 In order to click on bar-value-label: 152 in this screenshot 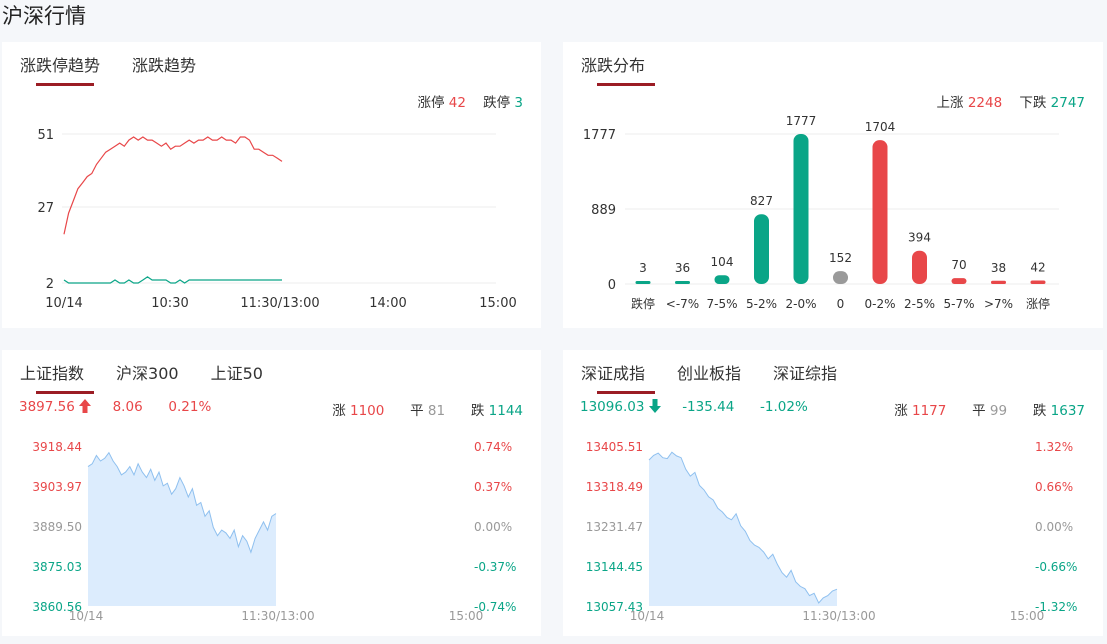, I will do `click(840, 258)`.